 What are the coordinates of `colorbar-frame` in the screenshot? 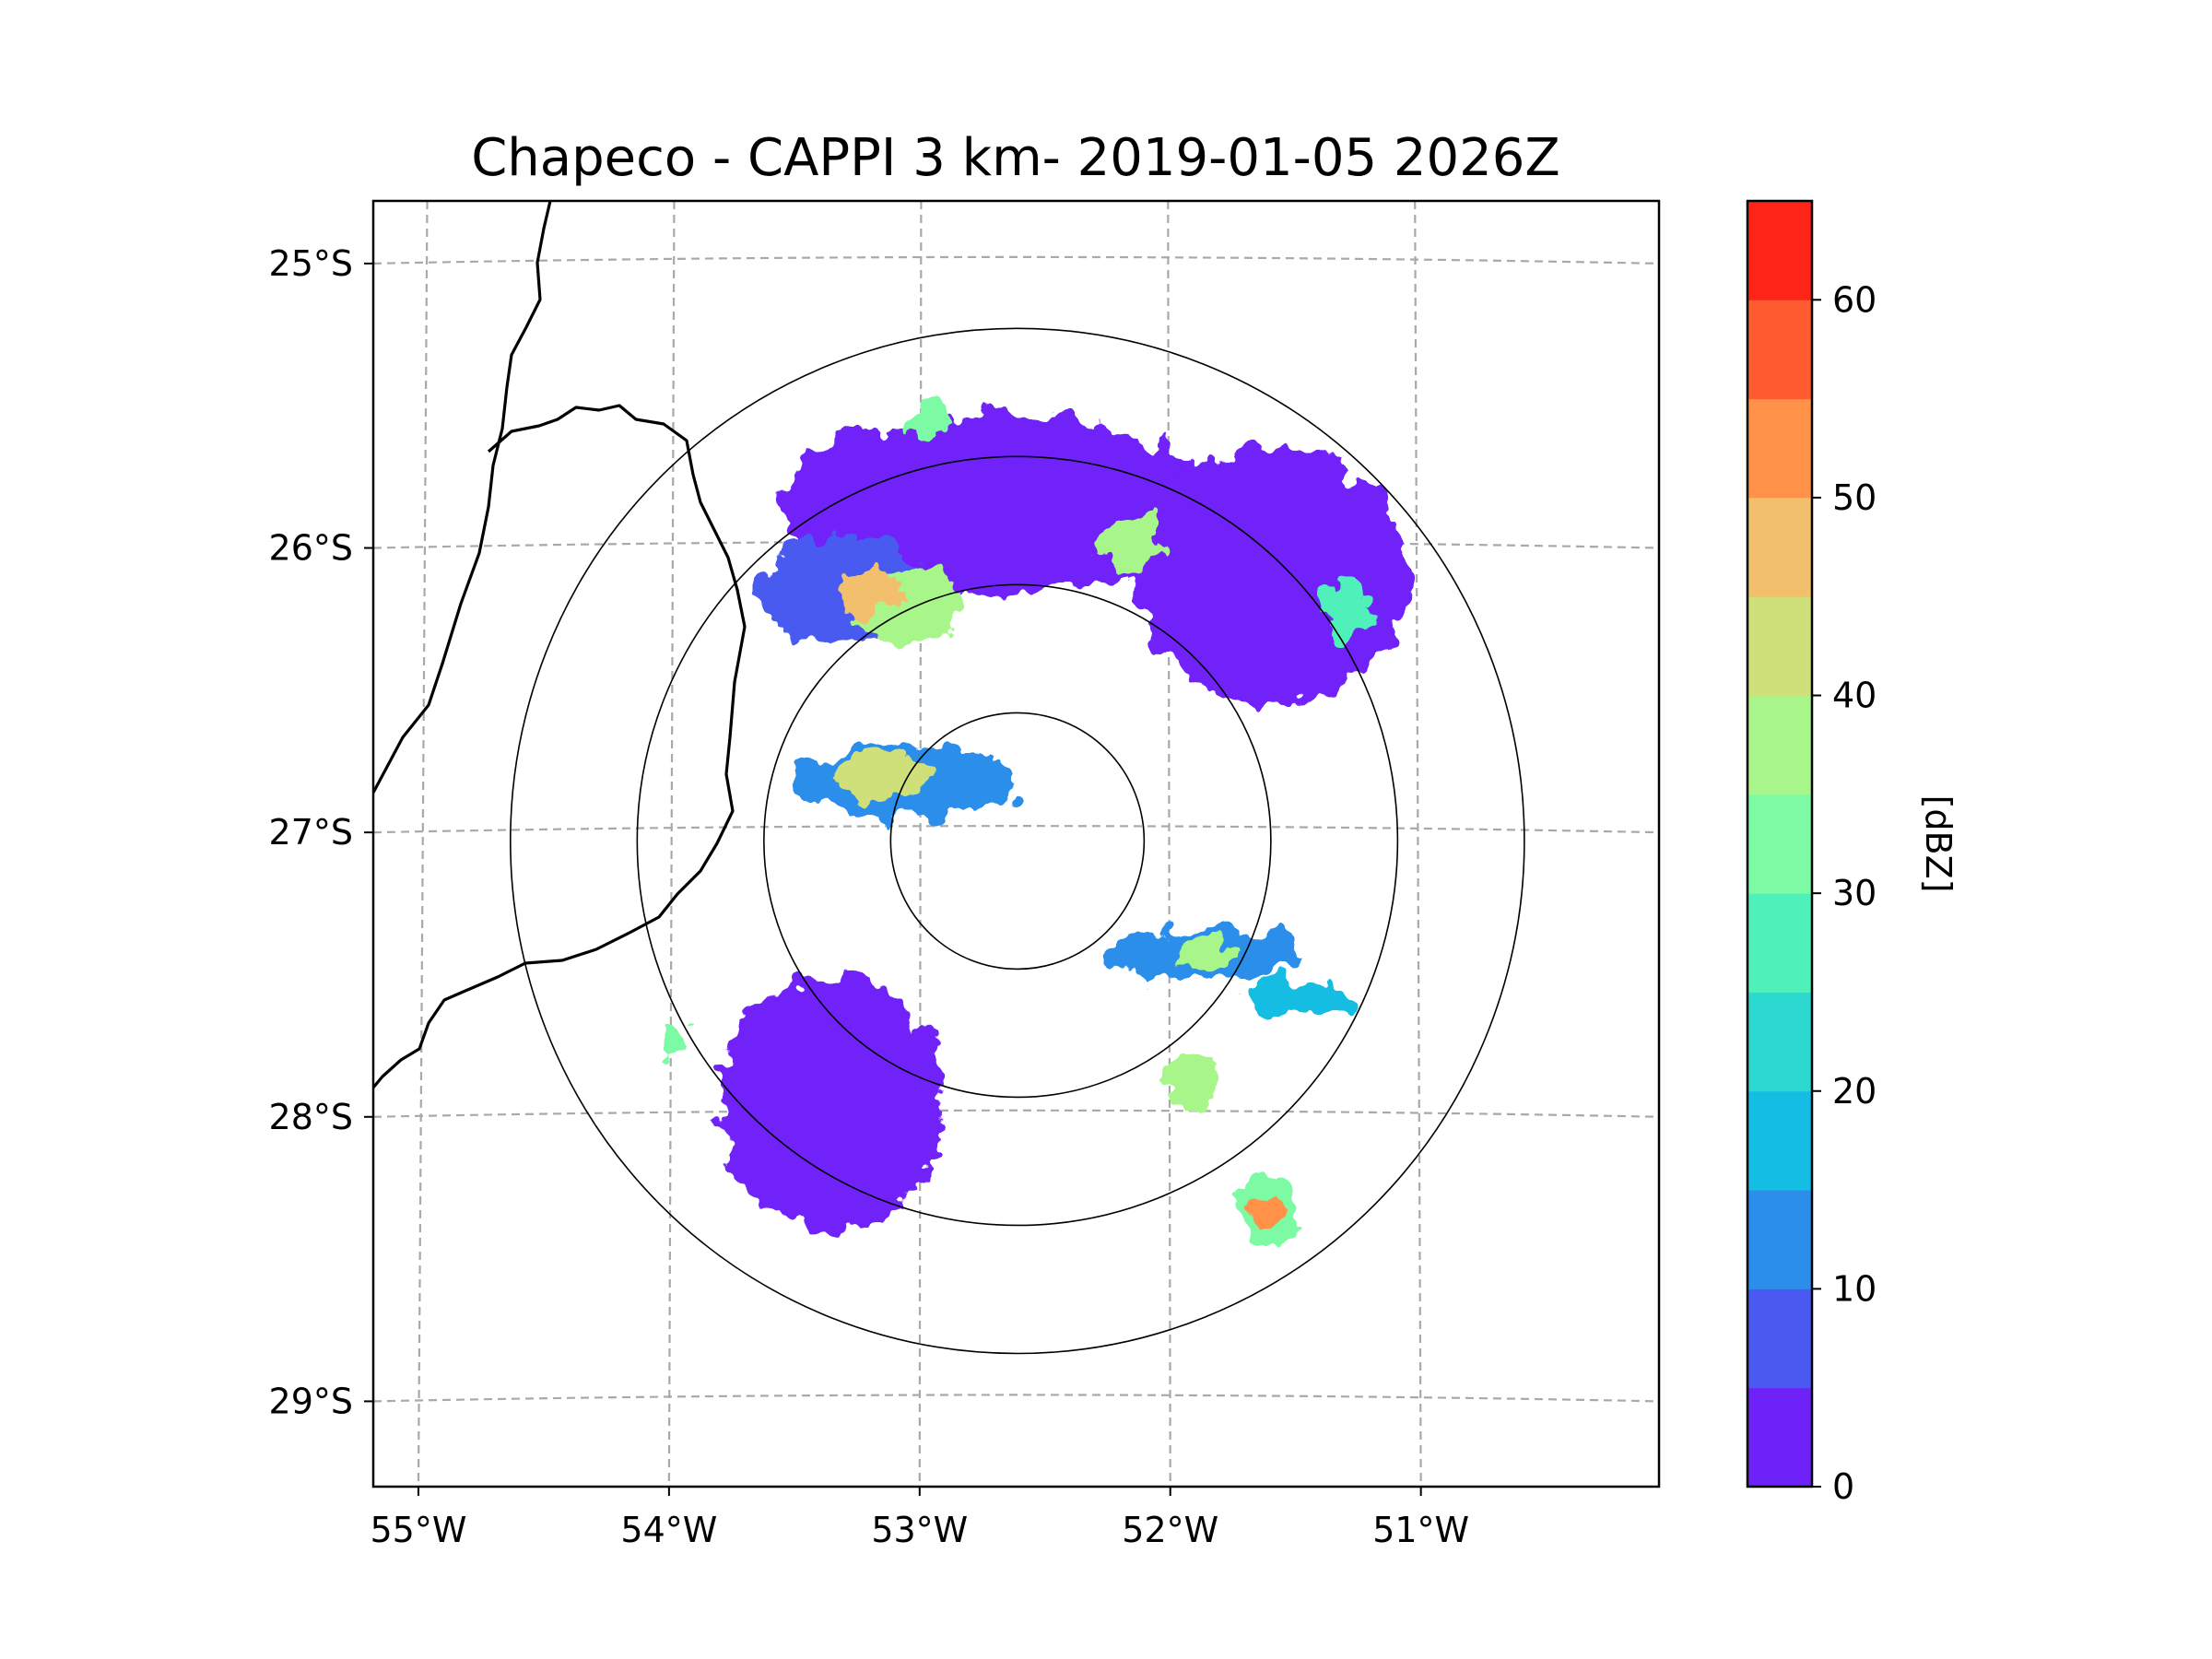 It's located at (1780, 843).